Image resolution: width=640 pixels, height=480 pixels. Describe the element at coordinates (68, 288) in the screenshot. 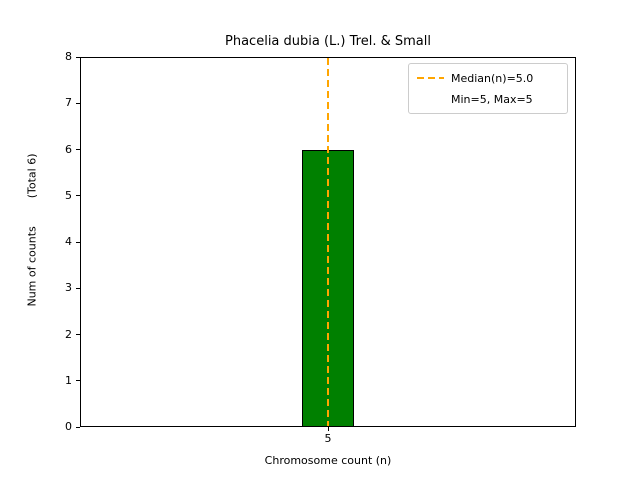

I see `y-tick-label: 3` at that location.